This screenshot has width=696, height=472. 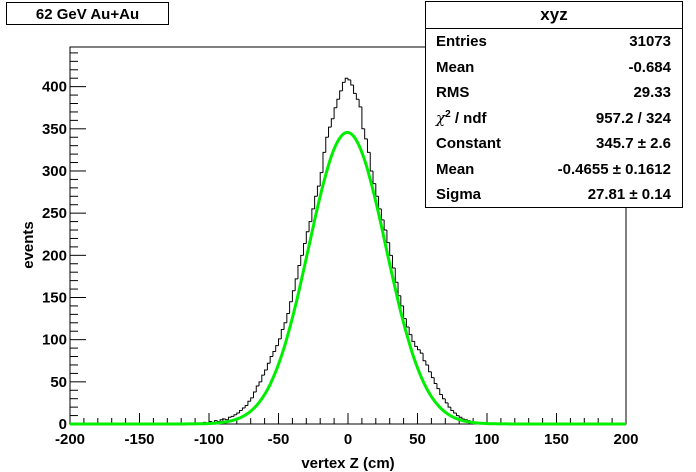 What do you see at coordinates (417, 439) in the screenshot?
I see `x-tick-label: 50` at bounding box center [417, 439].